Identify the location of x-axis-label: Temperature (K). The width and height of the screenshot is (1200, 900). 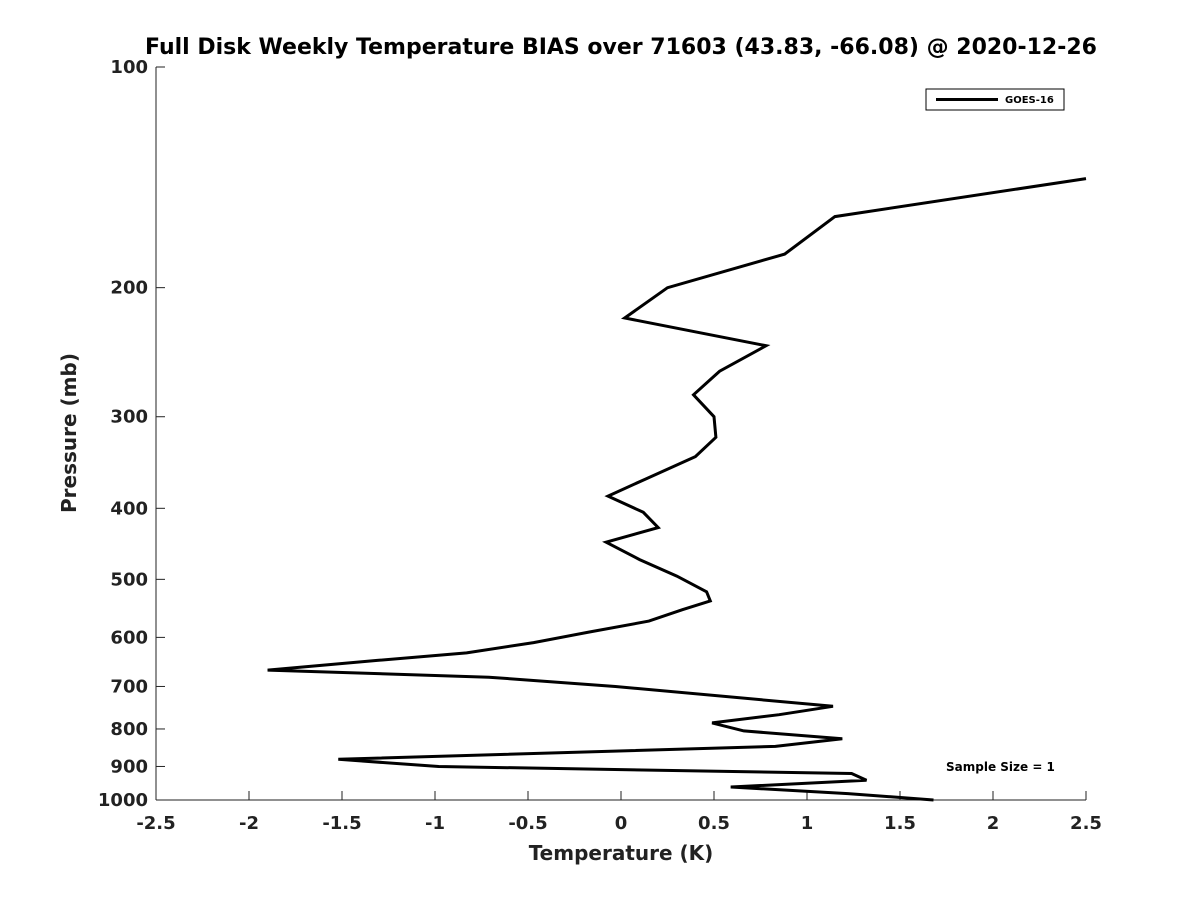
(621, 853).